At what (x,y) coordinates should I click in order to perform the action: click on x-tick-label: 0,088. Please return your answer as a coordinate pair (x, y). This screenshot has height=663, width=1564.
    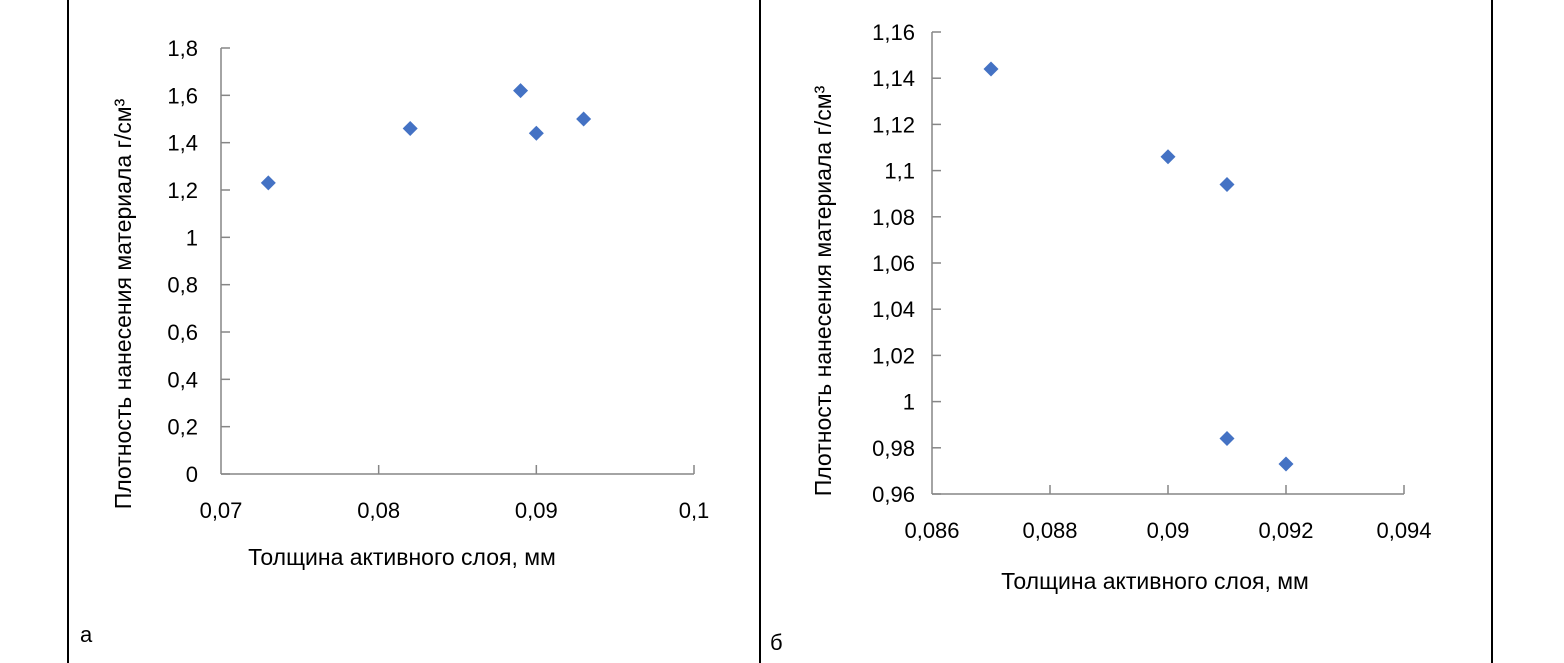
    Looking at the image, I should click on (1049, 530).